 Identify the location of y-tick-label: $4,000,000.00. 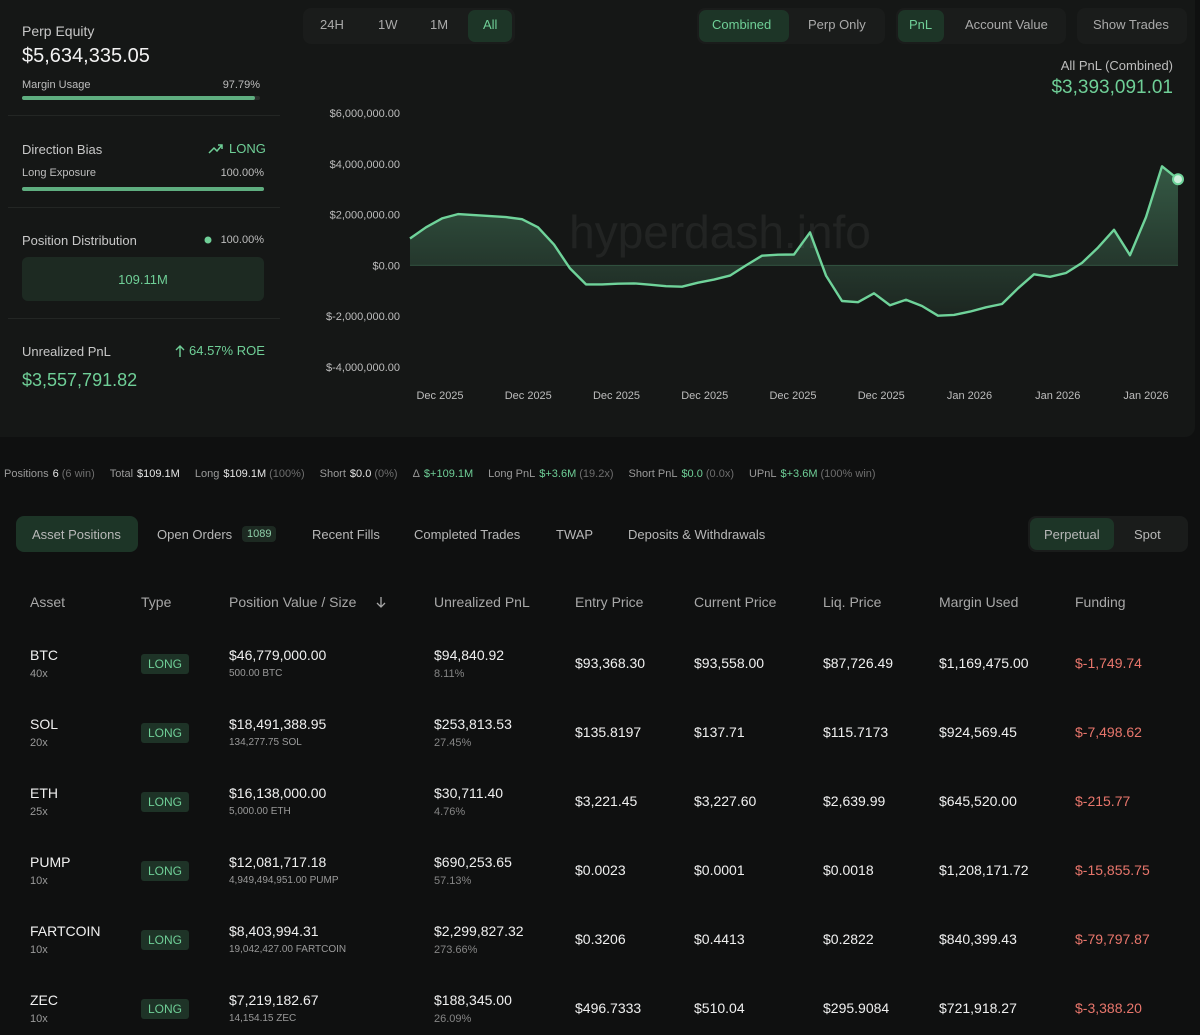
(365, 165).